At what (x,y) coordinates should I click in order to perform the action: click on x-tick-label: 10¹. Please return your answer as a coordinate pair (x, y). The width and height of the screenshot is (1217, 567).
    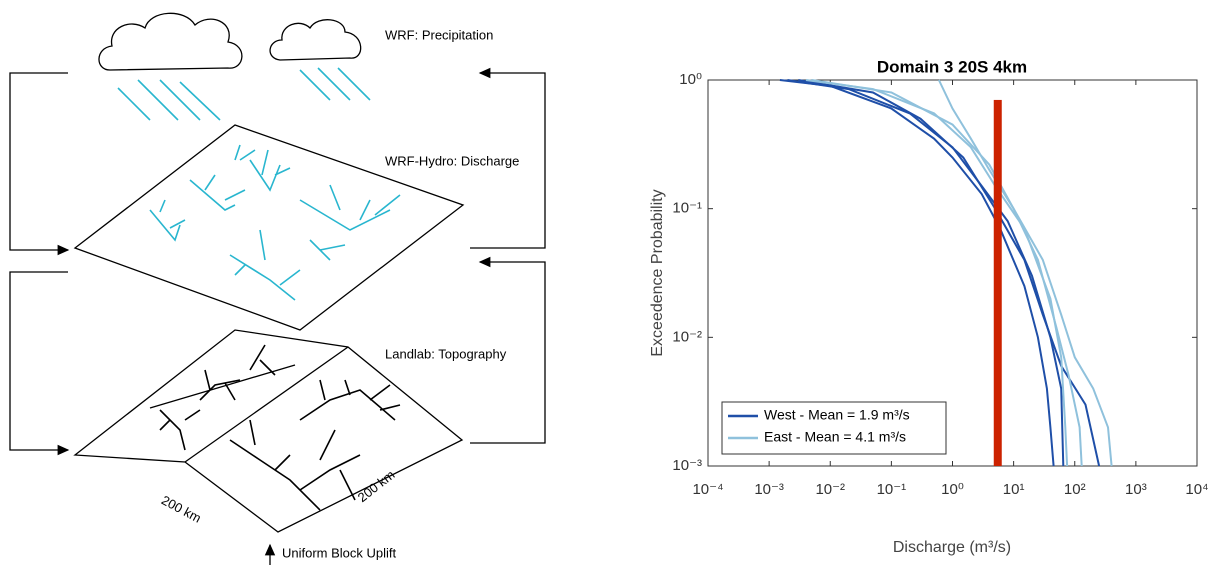
    Looking at the image, I should click on (1014, 489).